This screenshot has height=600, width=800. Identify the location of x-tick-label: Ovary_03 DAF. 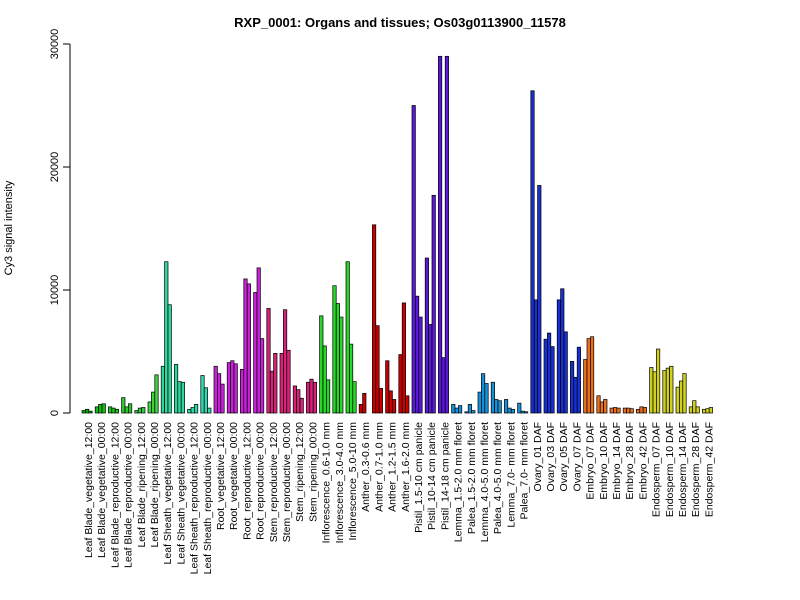
(551, 456).